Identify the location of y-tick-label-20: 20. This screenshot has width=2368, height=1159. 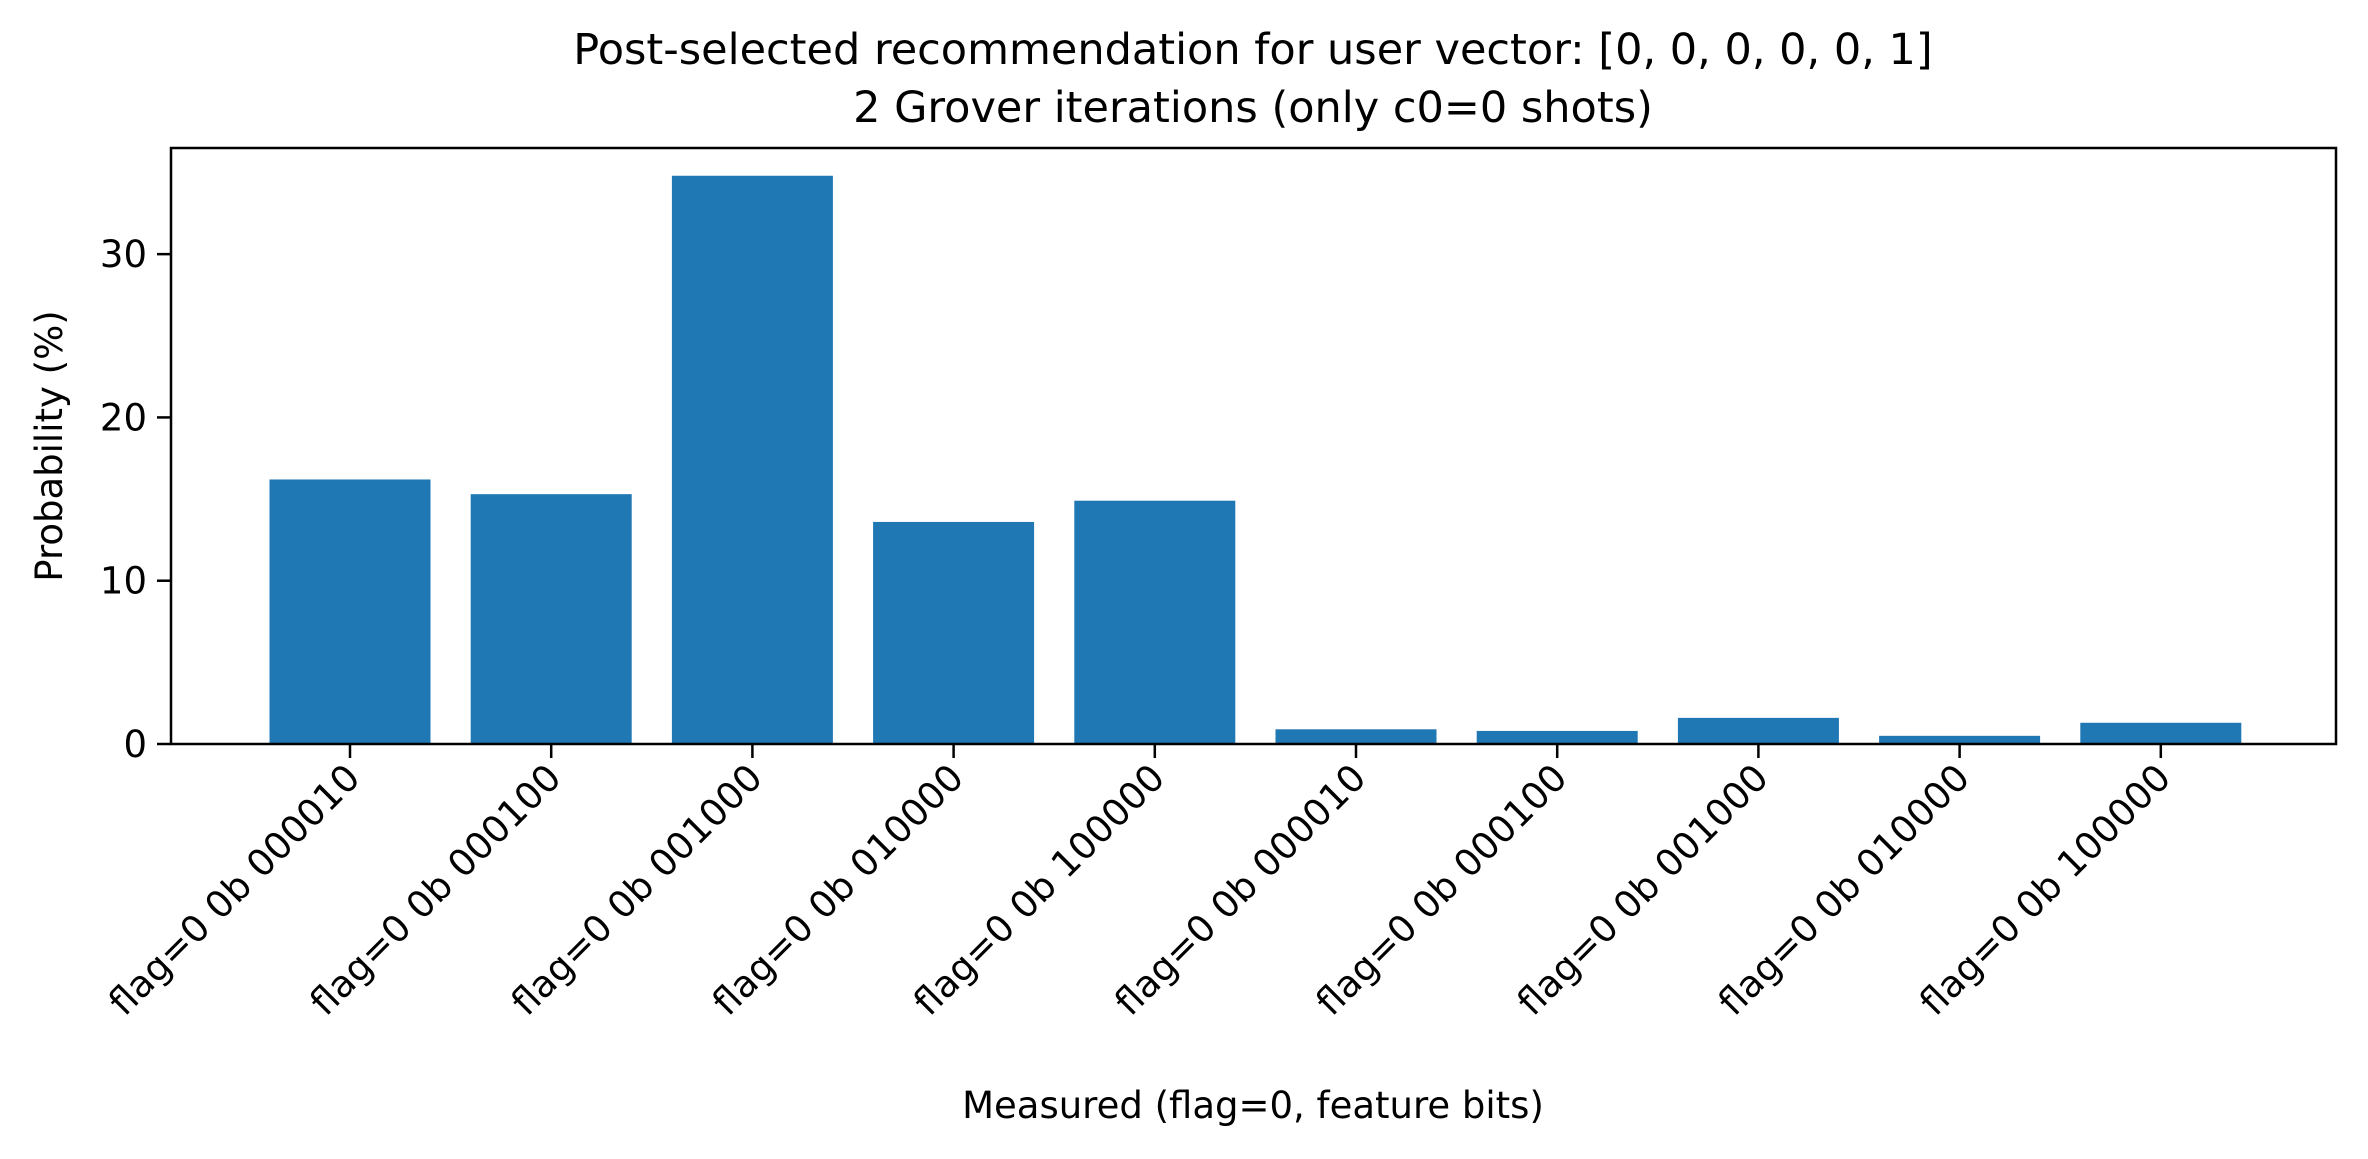
(123, 417).